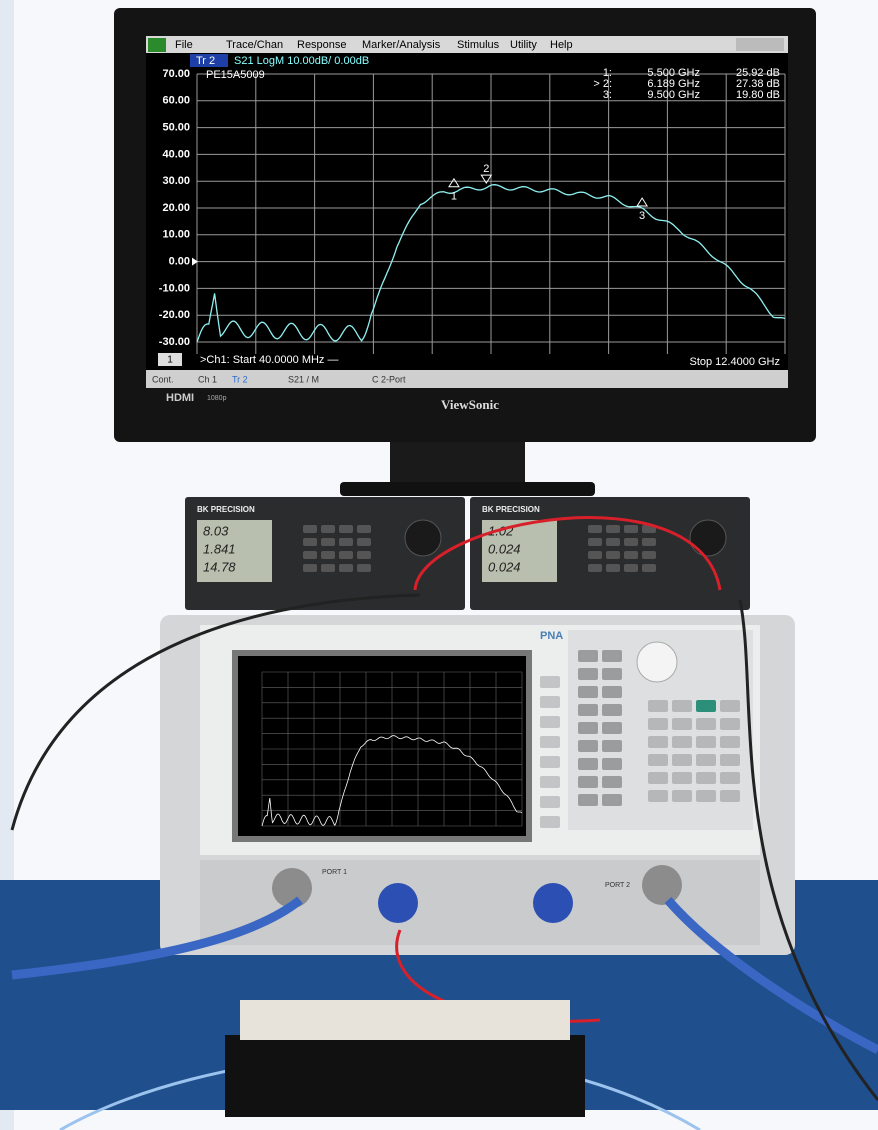  I want to click on menu-item: Response, so click(322, 45).